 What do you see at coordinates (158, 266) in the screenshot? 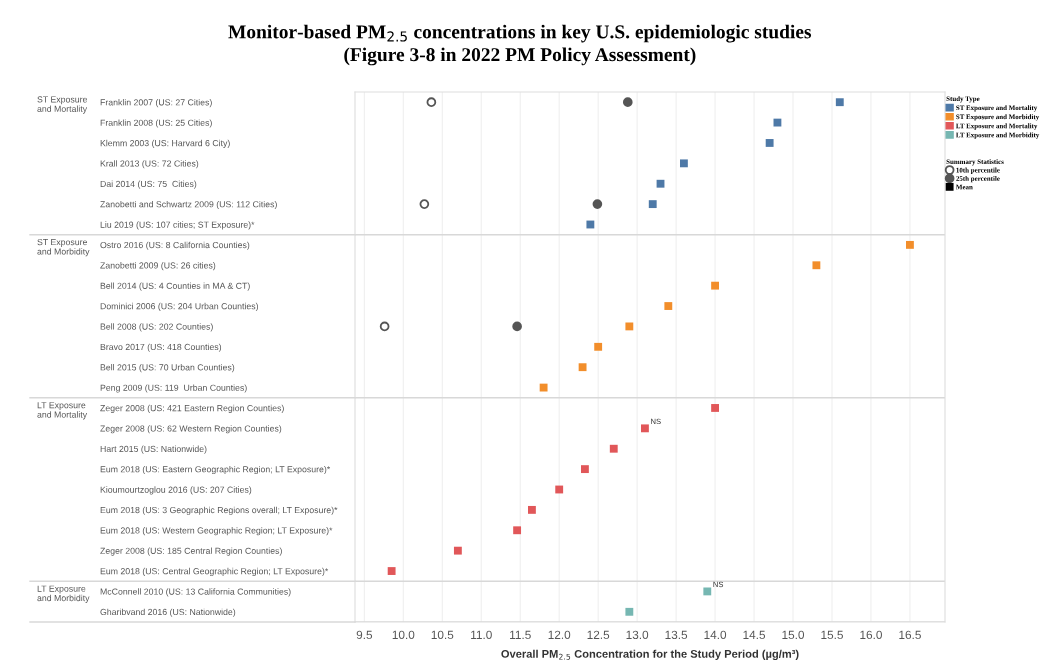
I see `y-tick-label: Zanobetti 2009 (US: 26 cities)` at bounding box center [158, 266].